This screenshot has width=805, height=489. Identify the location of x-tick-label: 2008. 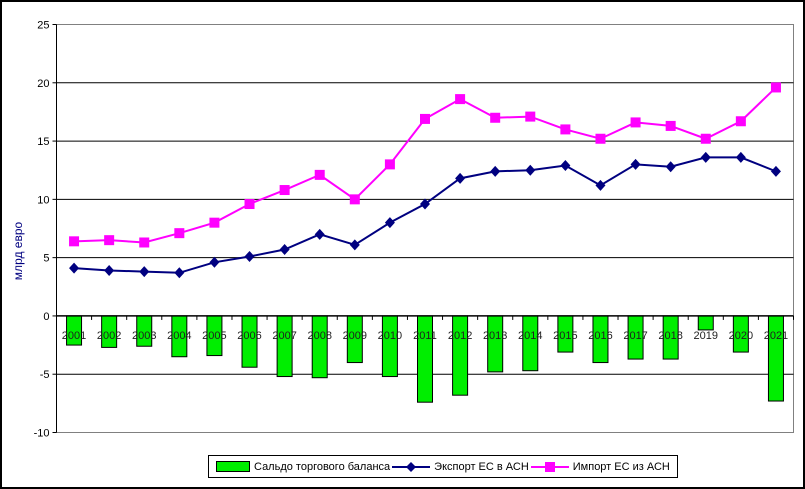
(319, 336).